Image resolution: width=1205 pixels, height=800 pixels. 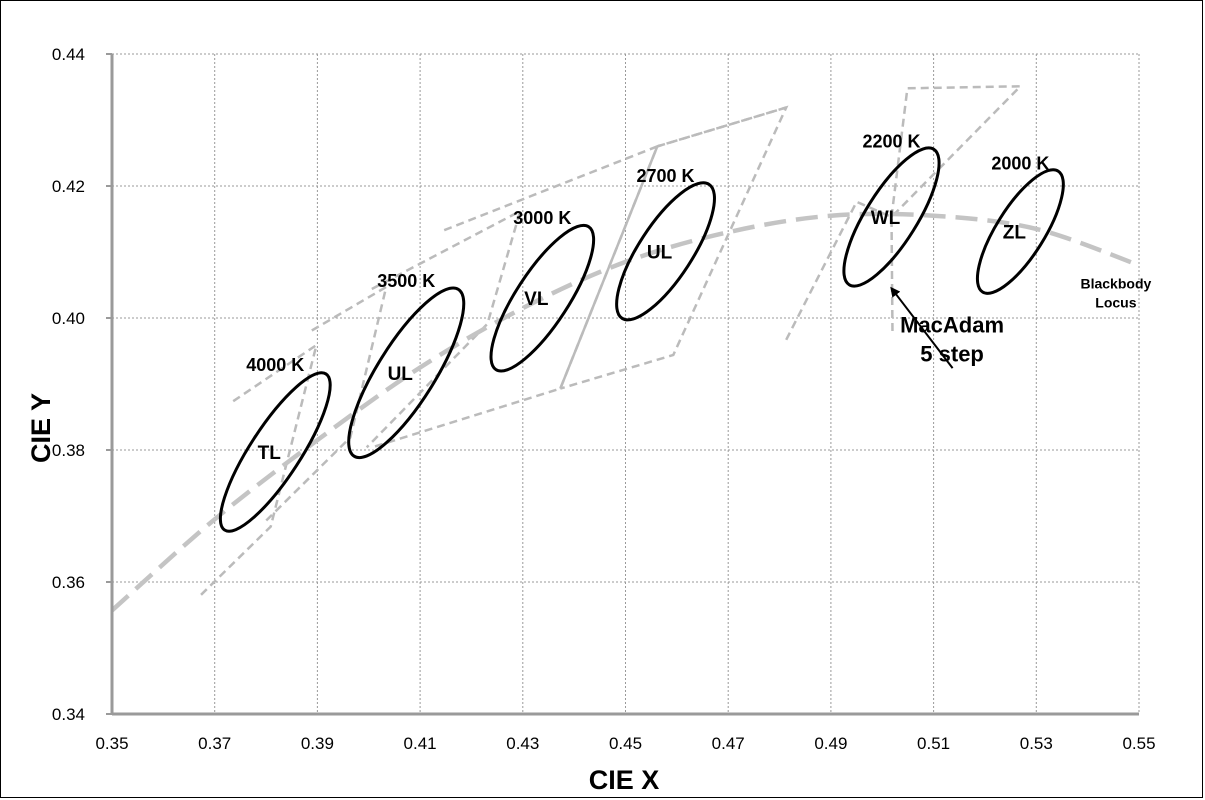 I want to click on x-tick-label: 0.49, so click(x=830, y=743).